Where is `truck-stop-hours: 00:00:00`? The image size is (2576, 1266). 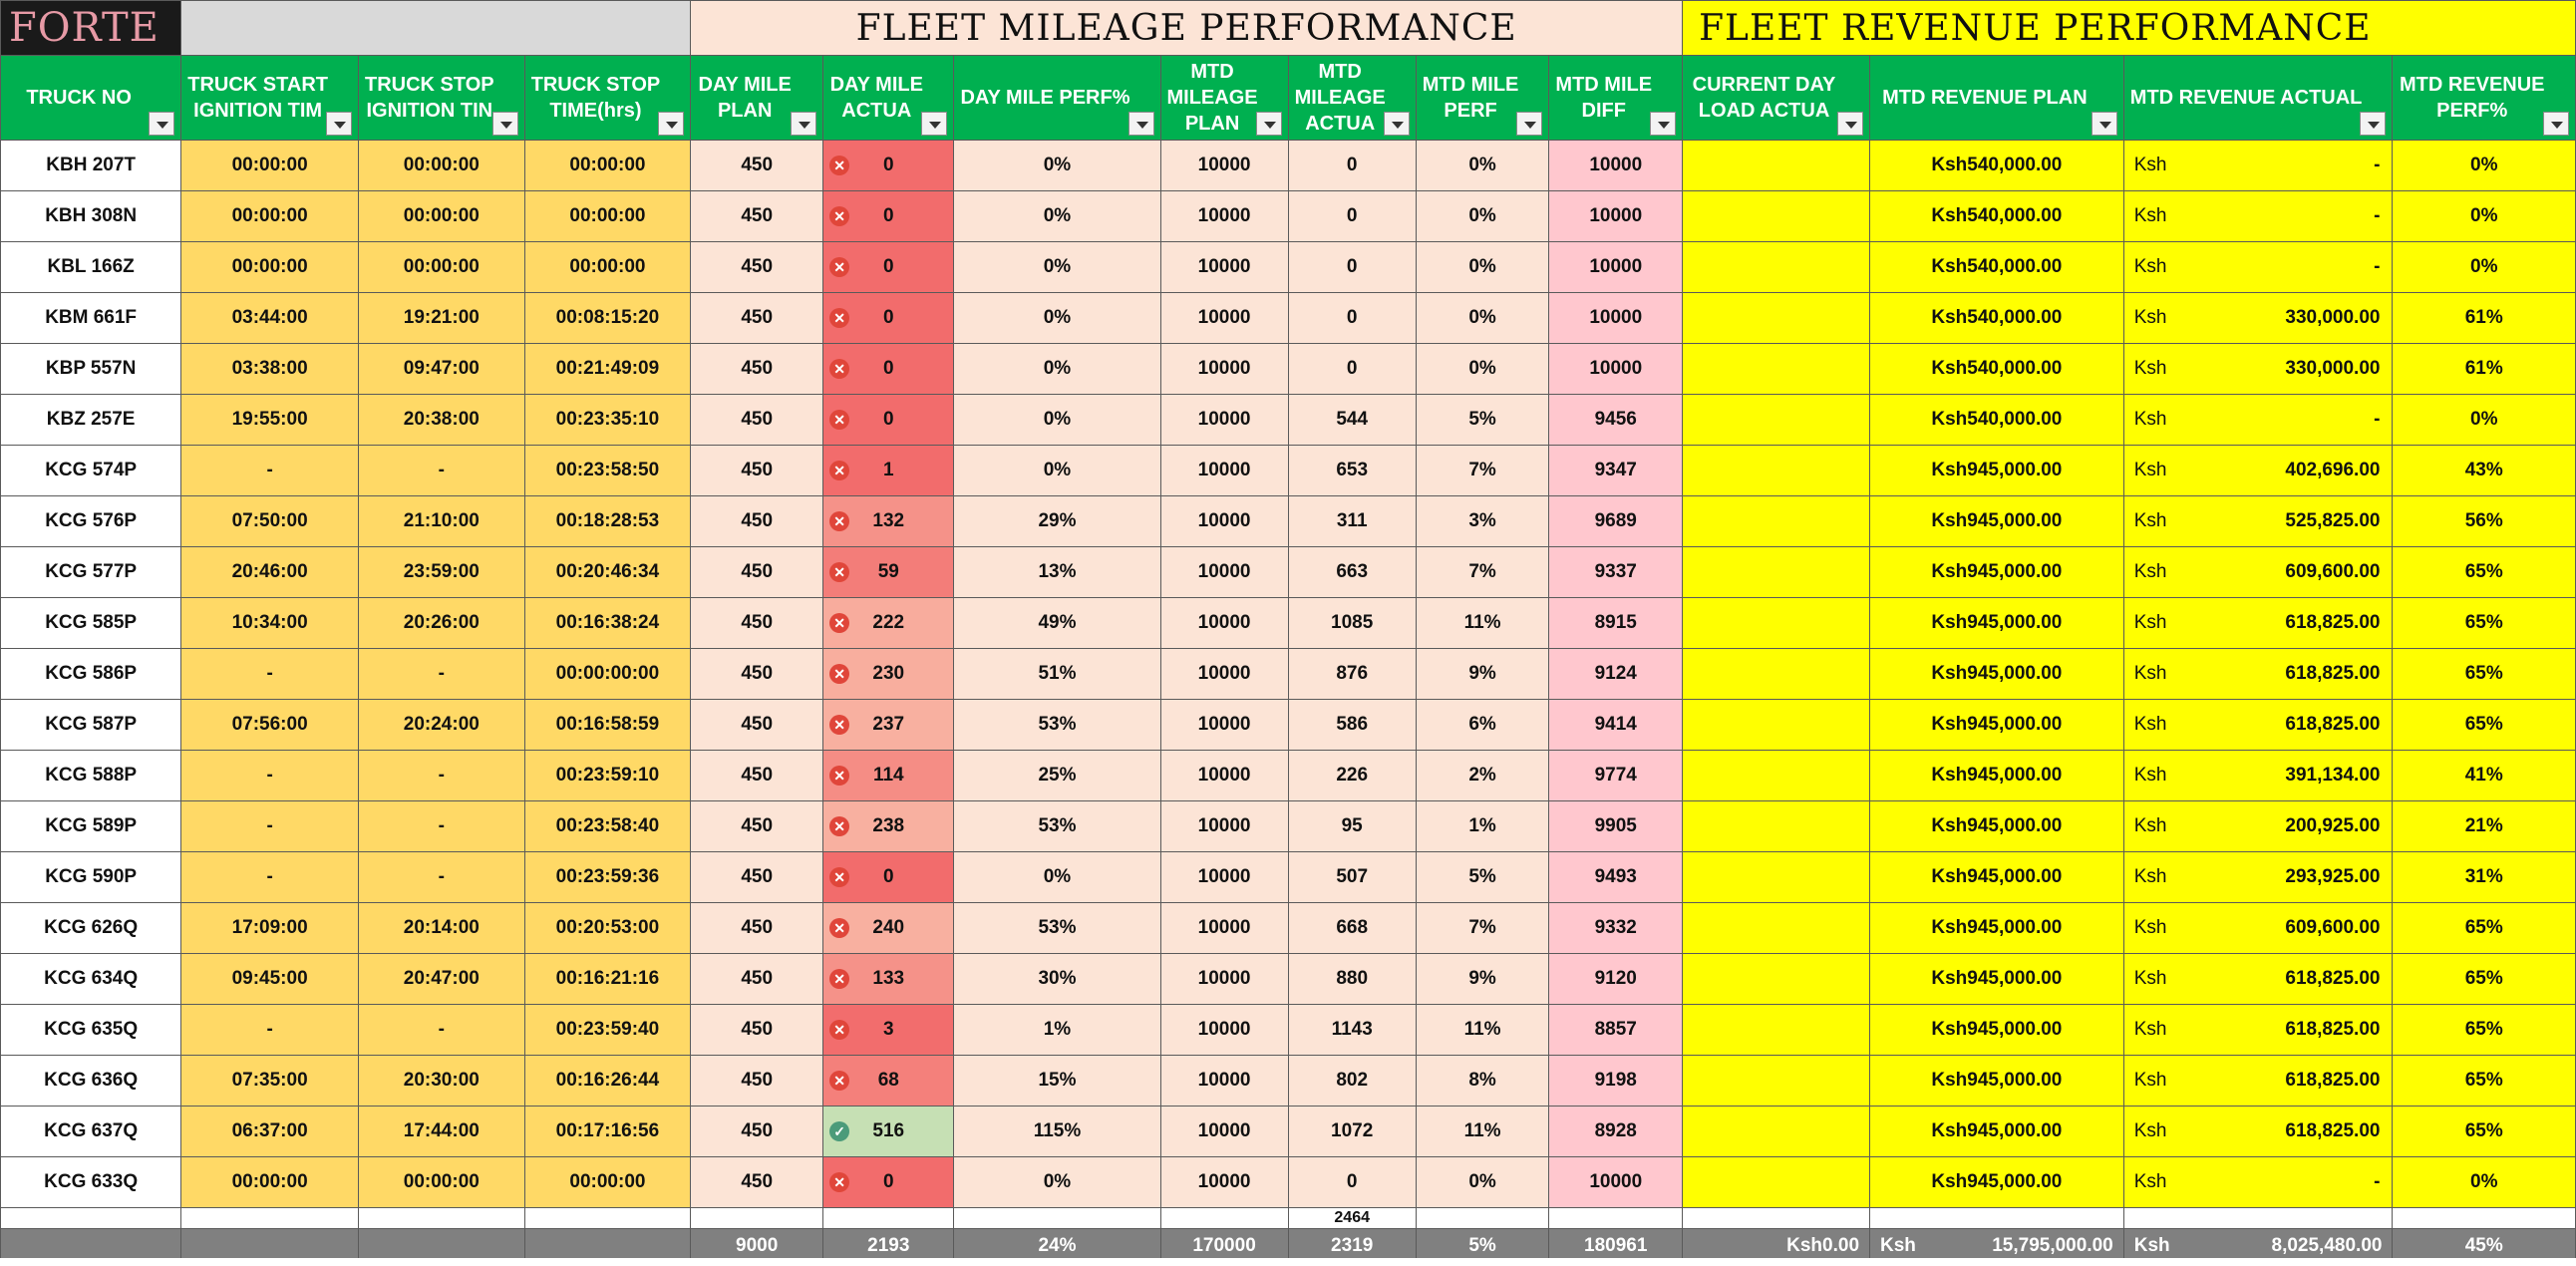
truck-stop-hours: 00:00:00 is located at coordinates (607, 267).